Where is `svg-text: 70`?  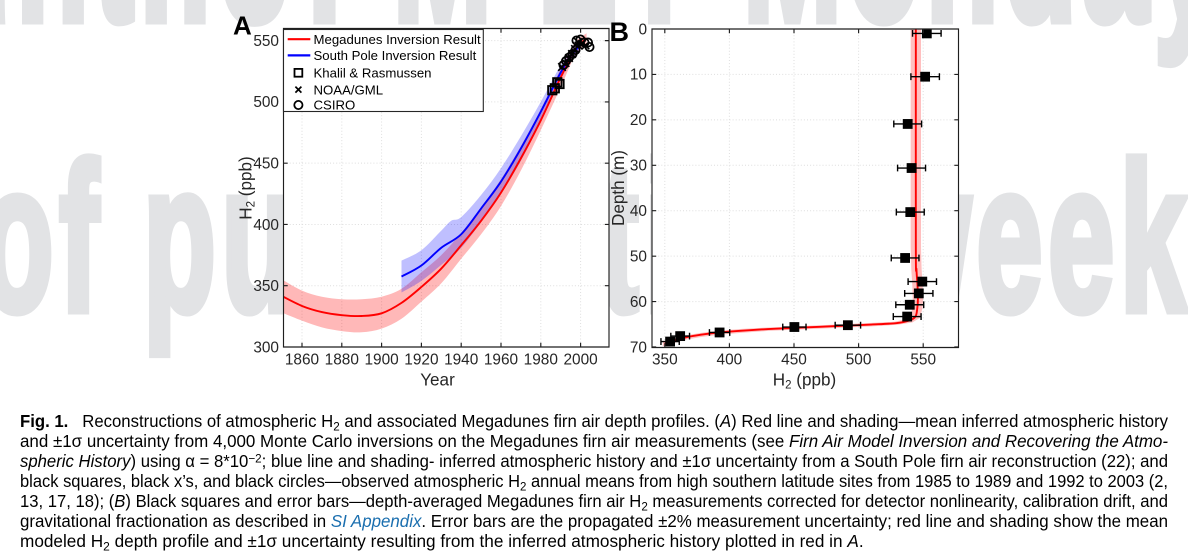
svg-text: 70 is located at coordinates (638, 347).